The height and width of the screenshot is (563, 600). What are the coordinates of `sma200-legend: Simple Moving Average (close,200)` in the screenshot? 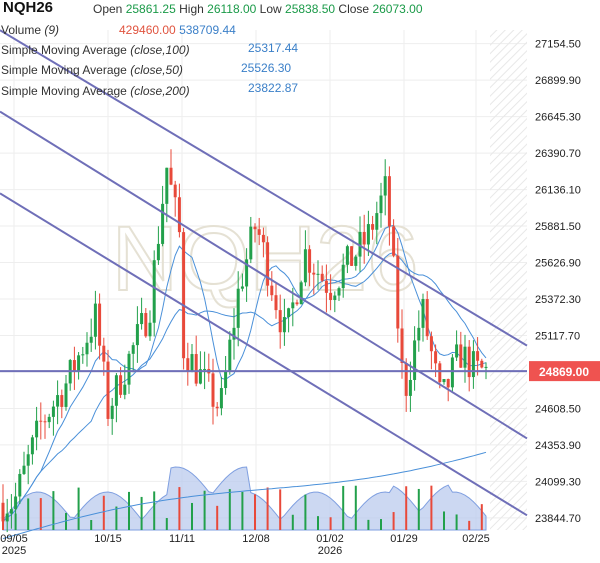 It's located at (95, 91).